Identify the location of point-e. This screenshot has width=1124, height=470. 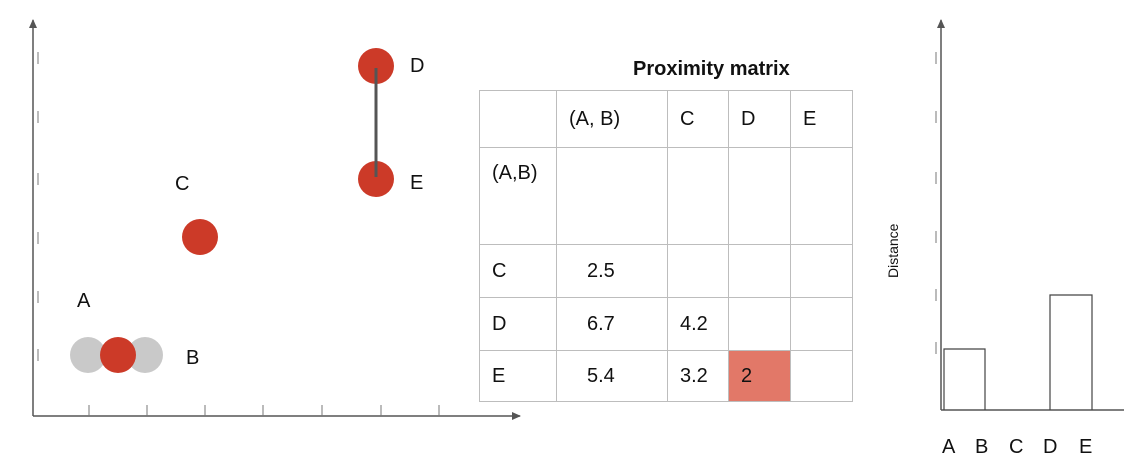
(376, 179).